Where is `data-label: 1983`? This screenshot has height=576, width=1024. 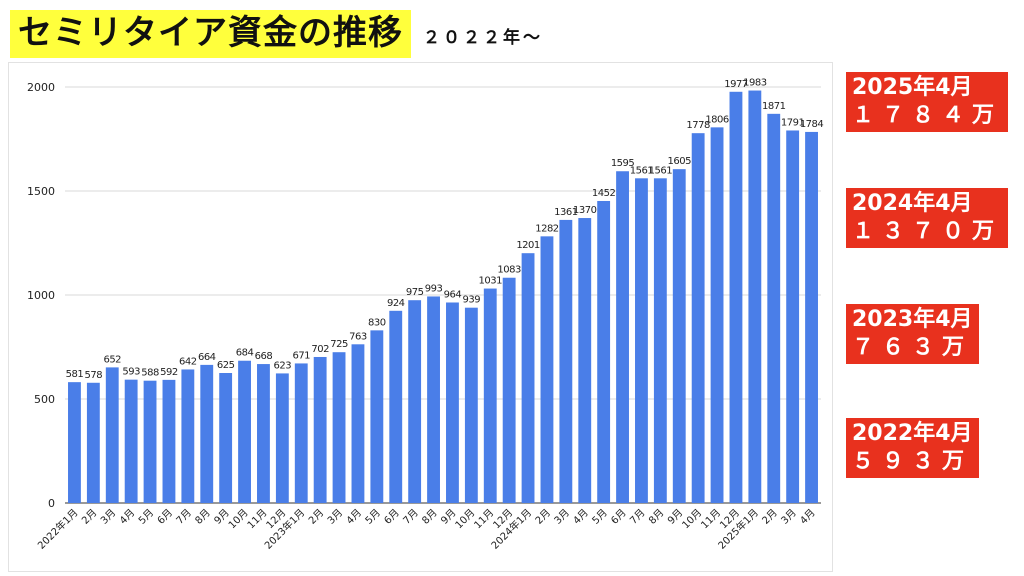 data-label: 1983 is located at coordinates (755, 83).